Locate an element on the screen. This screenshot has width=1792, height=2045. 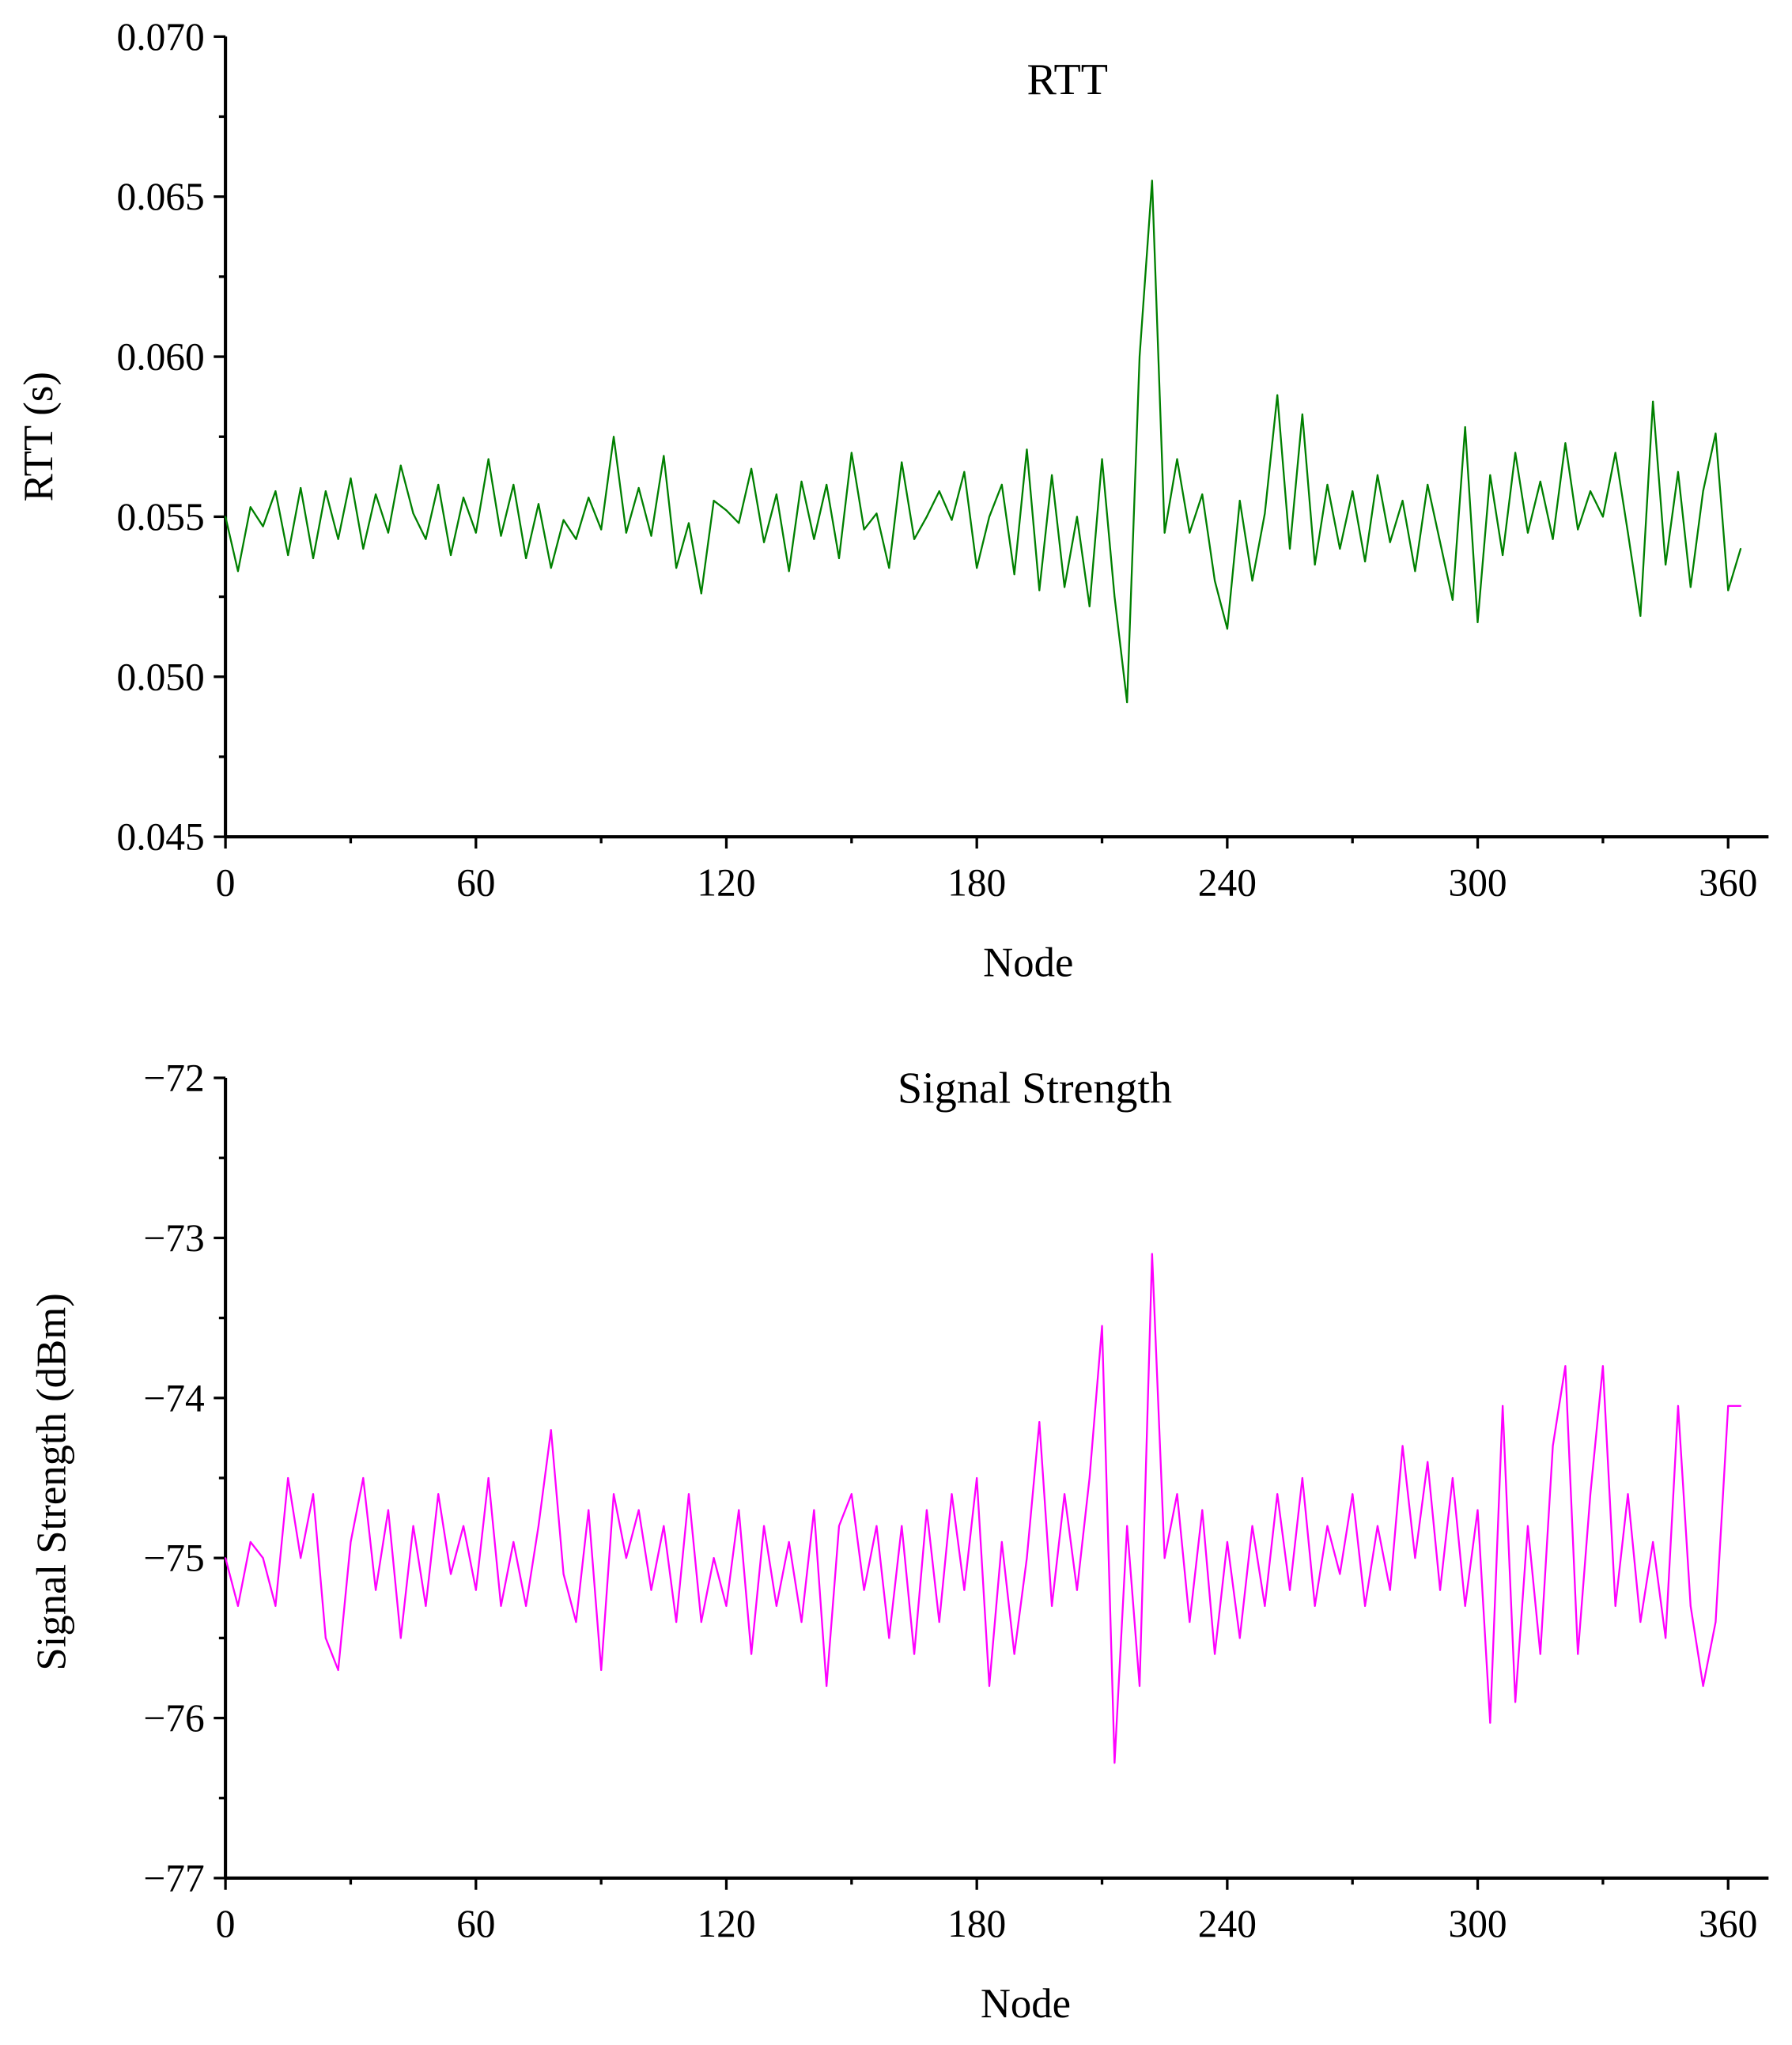
x-tick-label: 180 is located at coordinates (976, 882).